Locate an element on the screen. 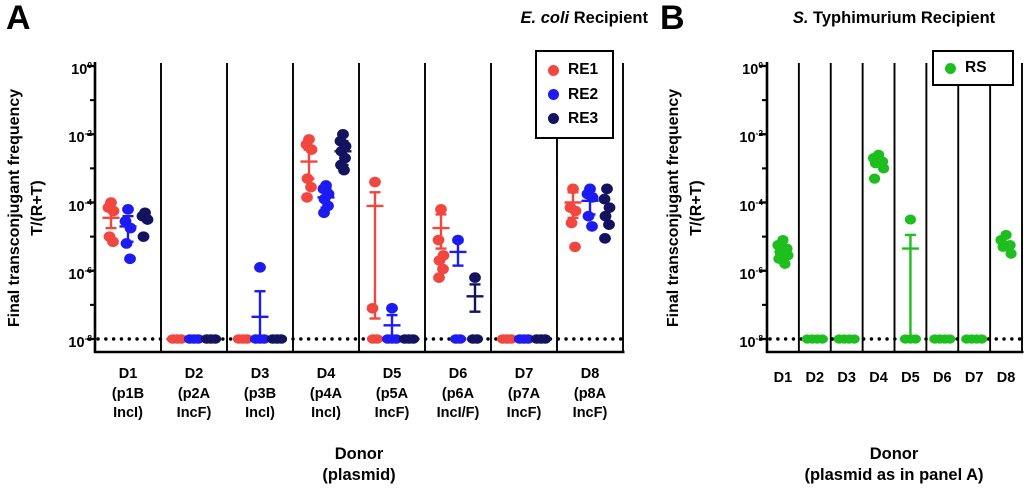  panel-a-letter: A is located at coordinates (19, 18).